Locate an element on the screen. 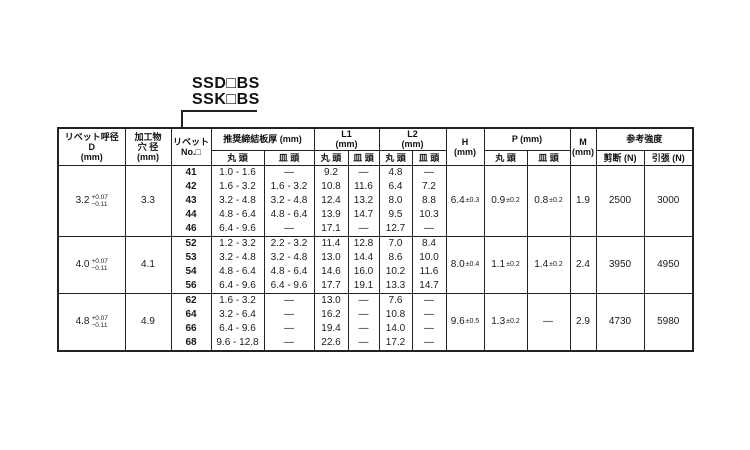  cell-m: 2.9 is located at coordinates (583, 321).